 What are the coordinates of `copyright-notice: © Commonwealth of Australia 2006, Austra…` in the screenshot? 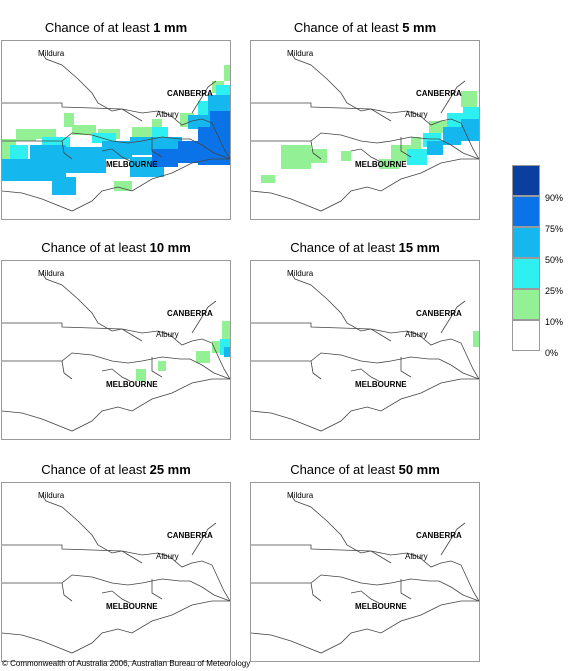 It's located at (126, 663).